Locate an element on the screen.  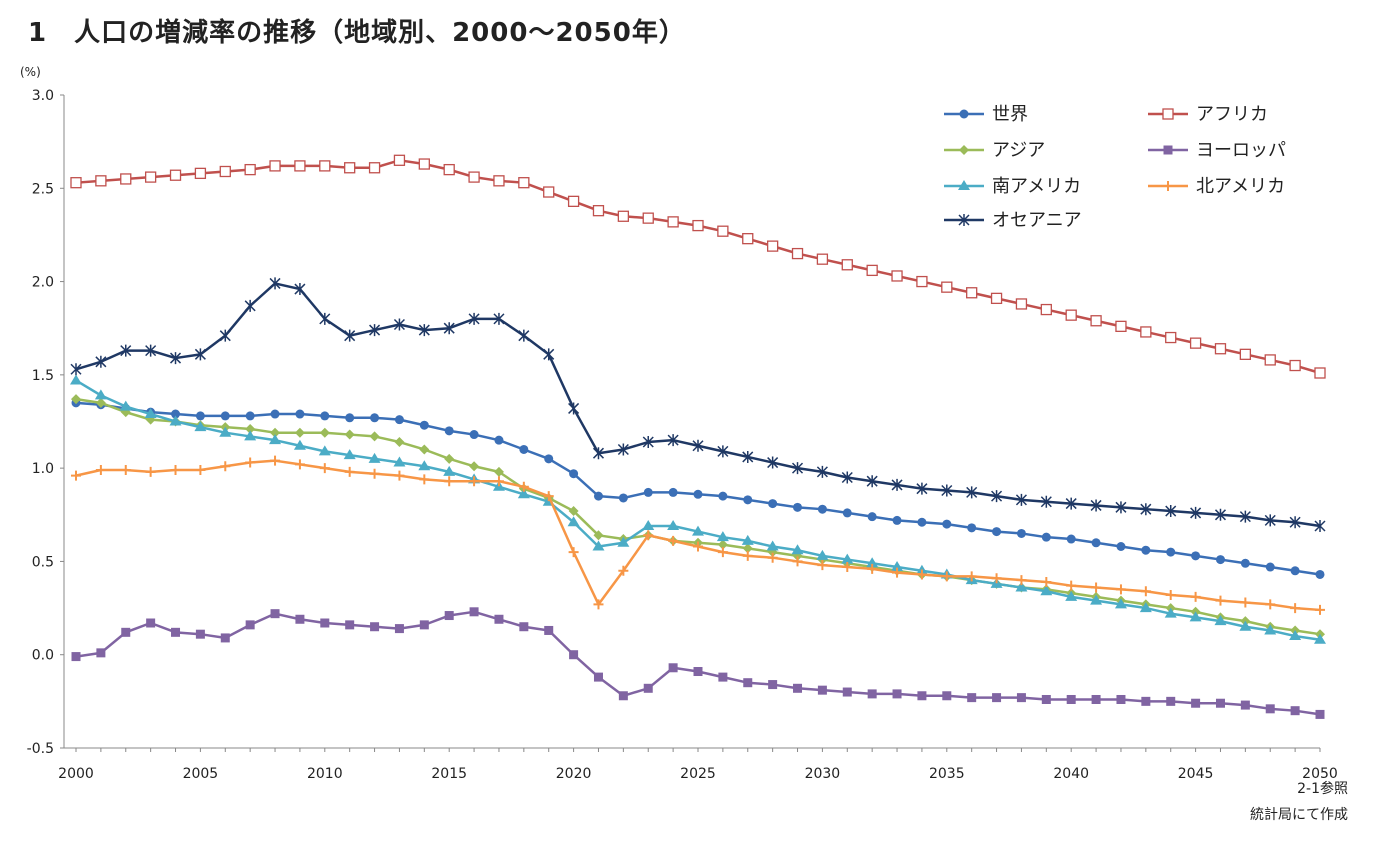
legend-label: 世界 is located at coordinates (1010, 114).